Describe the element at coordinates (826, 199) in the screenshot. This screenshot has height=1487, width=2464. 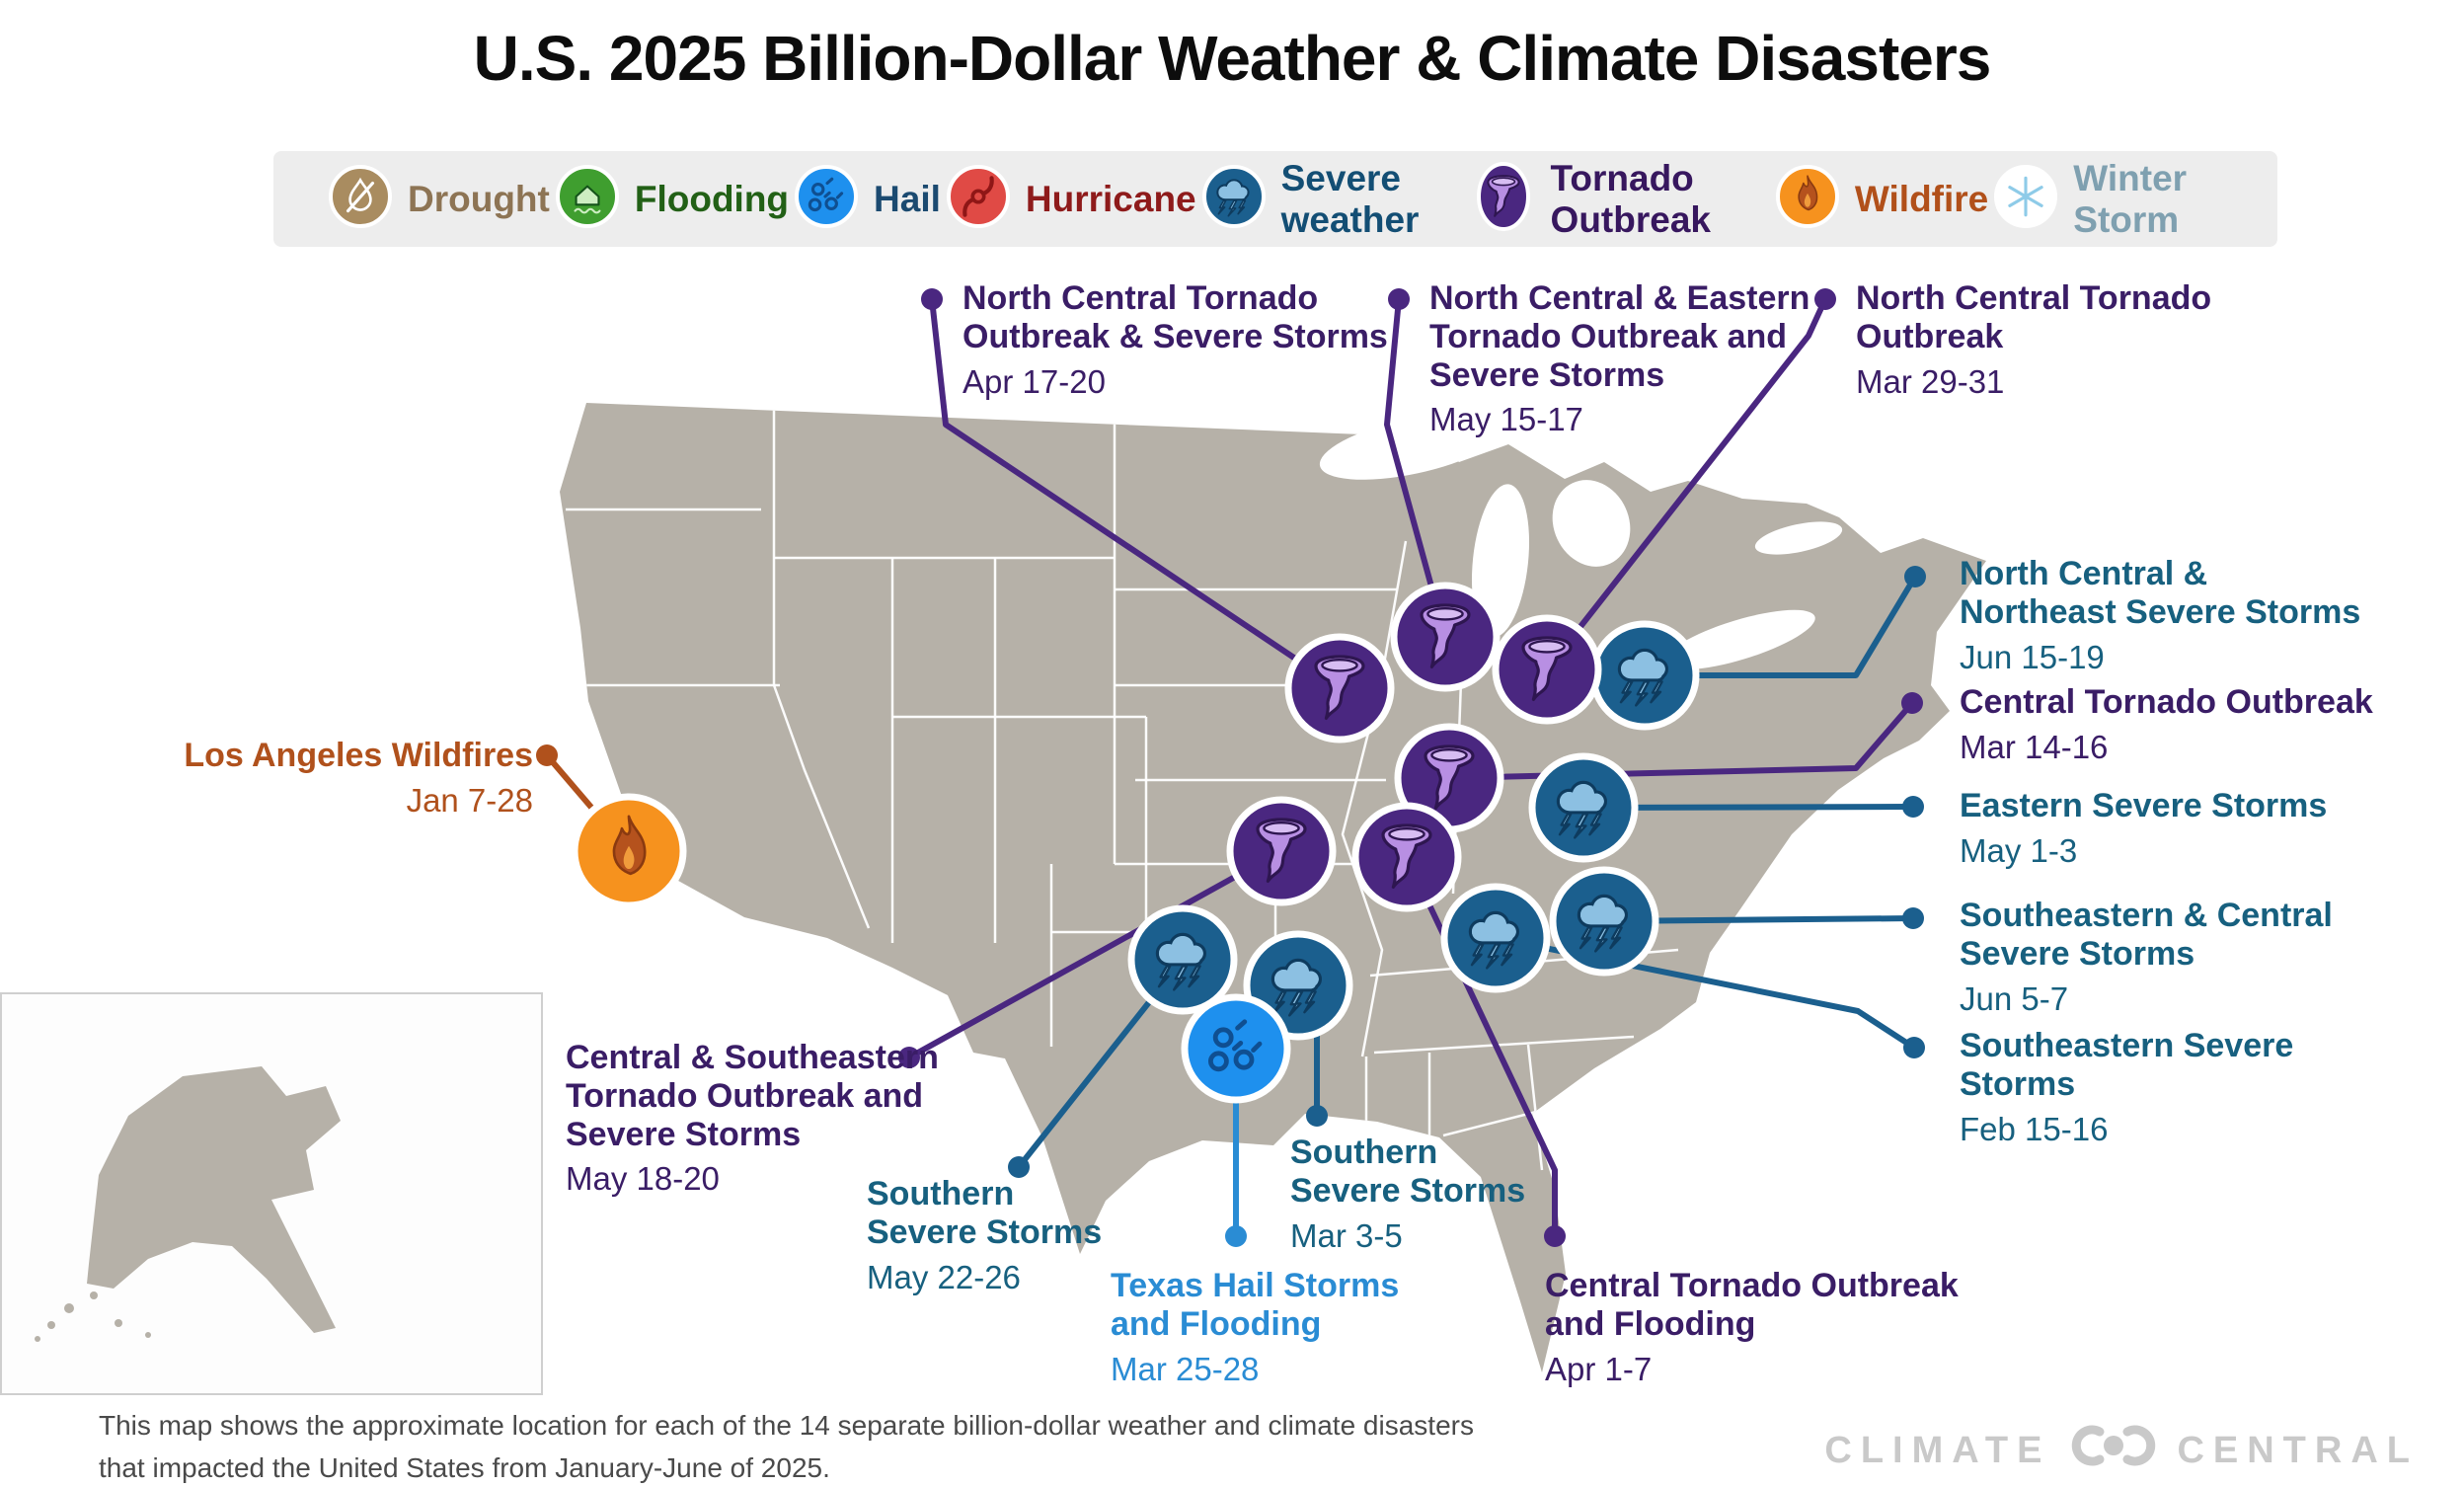
I see `hail-icon` at that location.